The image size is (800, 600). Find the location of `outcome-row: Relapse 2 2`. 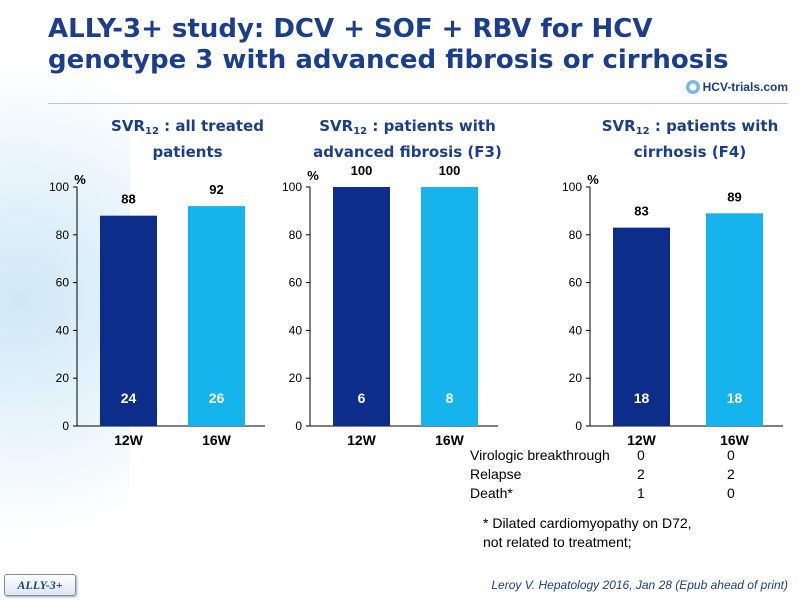

outcome-row: Relapse 2 2 is located at coordinates (620, 475).